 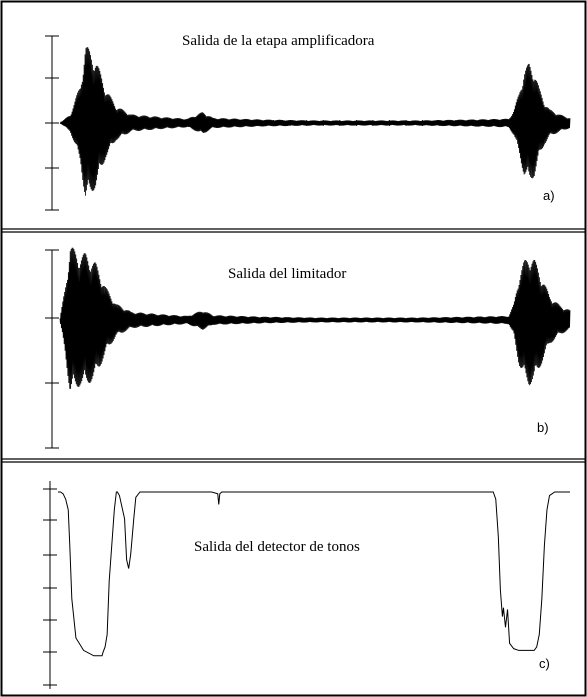 What do you see at coordinates (544, 663) in the screenshot?
I see `panel-c-label: c)` at bounding box center [544, 663].